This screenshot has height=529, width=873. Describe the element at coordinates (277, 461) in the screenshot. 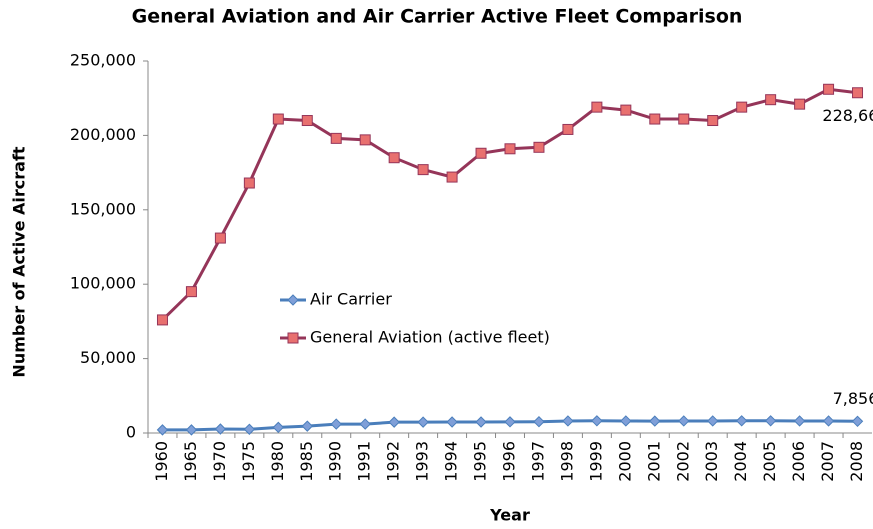

I see `x-tick-label: 1980` at that location.